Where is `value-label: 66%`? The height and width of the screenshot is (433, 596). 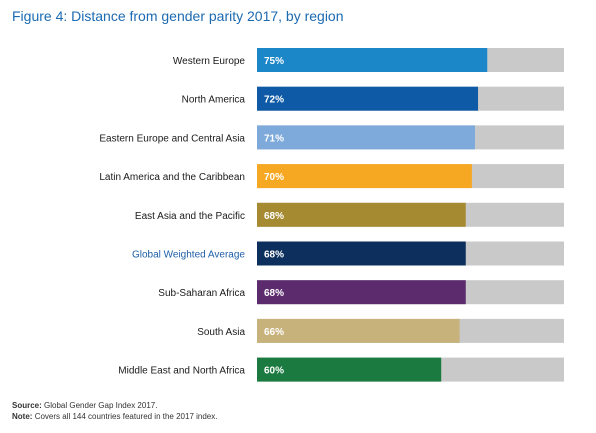
value-label: 66% is located at coordinates (274, 332).